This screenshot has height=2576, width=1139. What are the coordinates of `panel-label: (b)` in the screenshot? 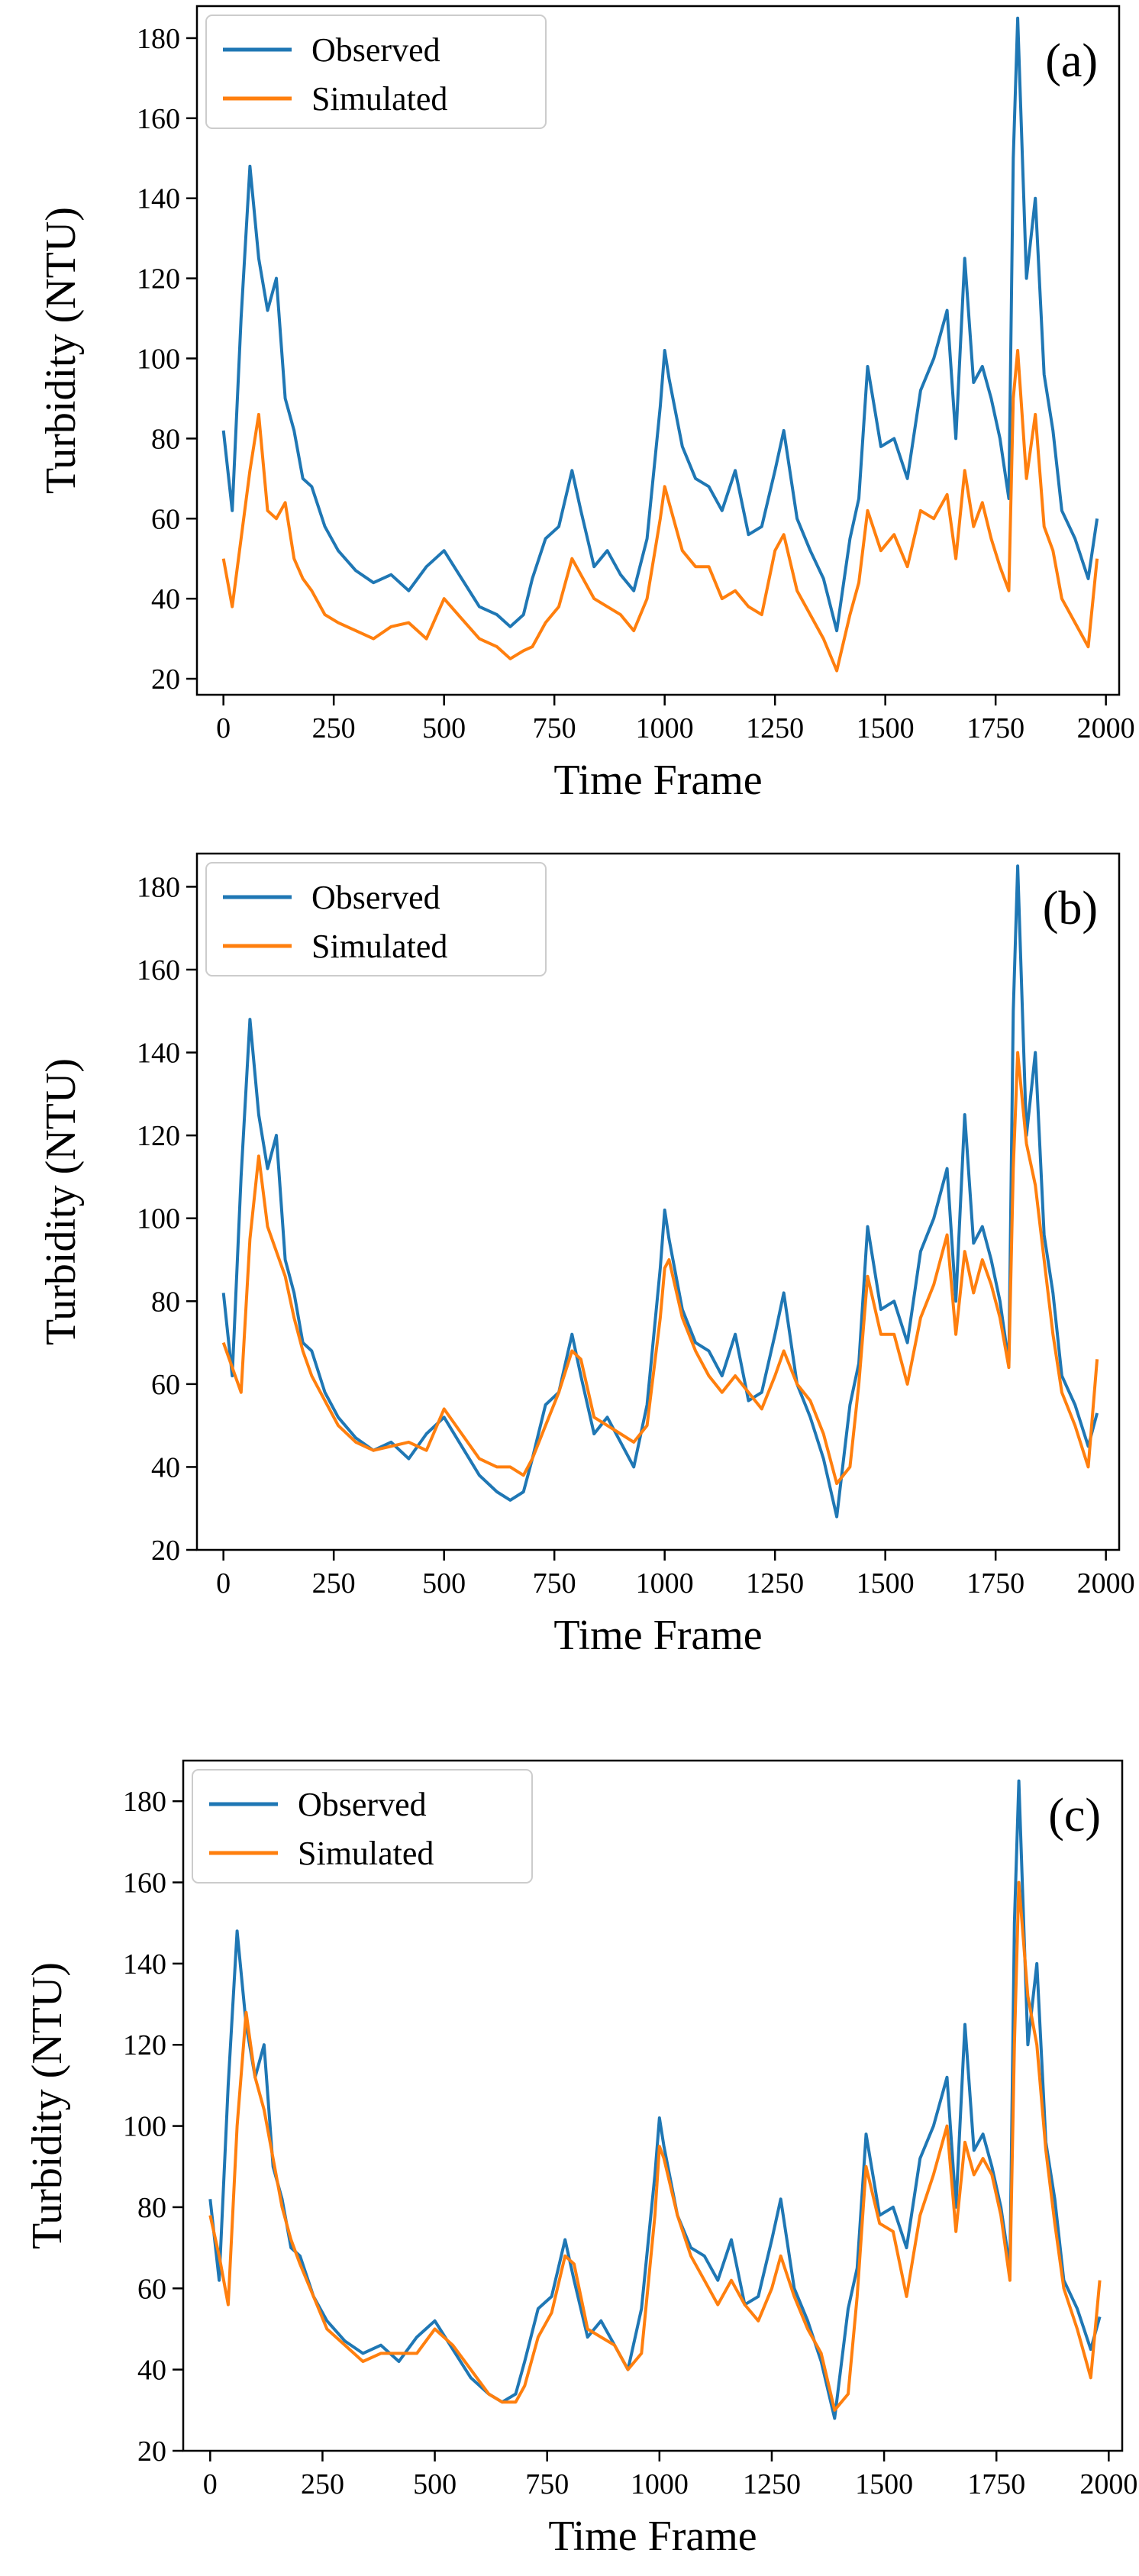 It's located at (1070, 909).